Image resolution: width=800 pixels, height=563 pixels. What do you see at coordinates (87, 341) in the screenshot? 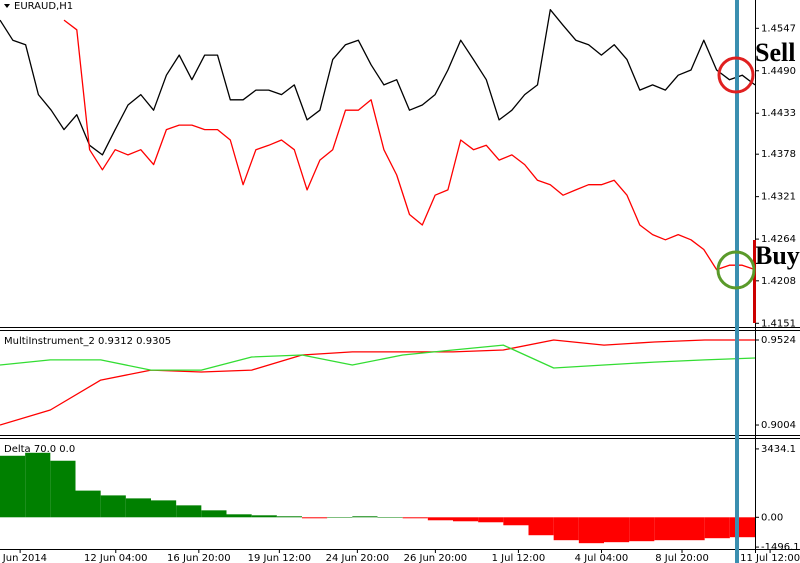
I see `panel-title: MultiInstrument_2 0.9312 0.9305` at bounding box center [87, 341].